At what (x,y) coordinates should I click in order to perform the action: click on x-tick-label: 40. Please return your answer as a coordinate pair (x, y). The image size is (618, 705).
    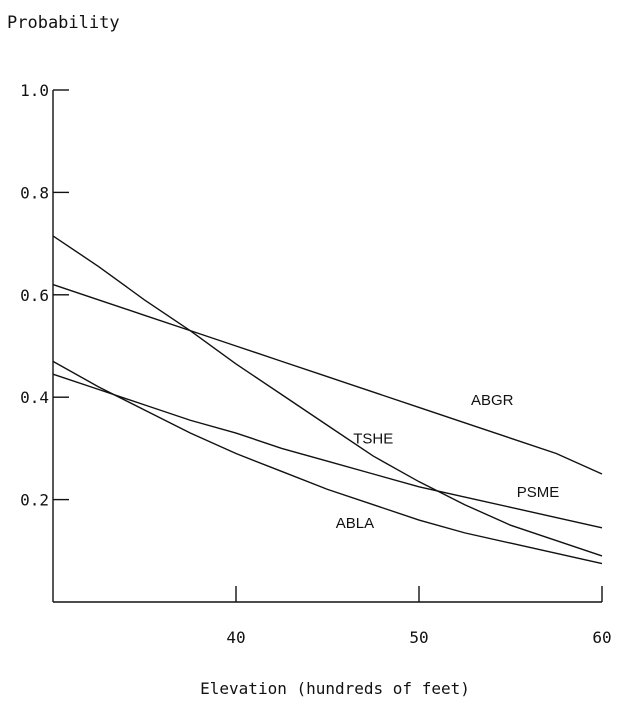
    Looking at the image, I should click on (235, 637).